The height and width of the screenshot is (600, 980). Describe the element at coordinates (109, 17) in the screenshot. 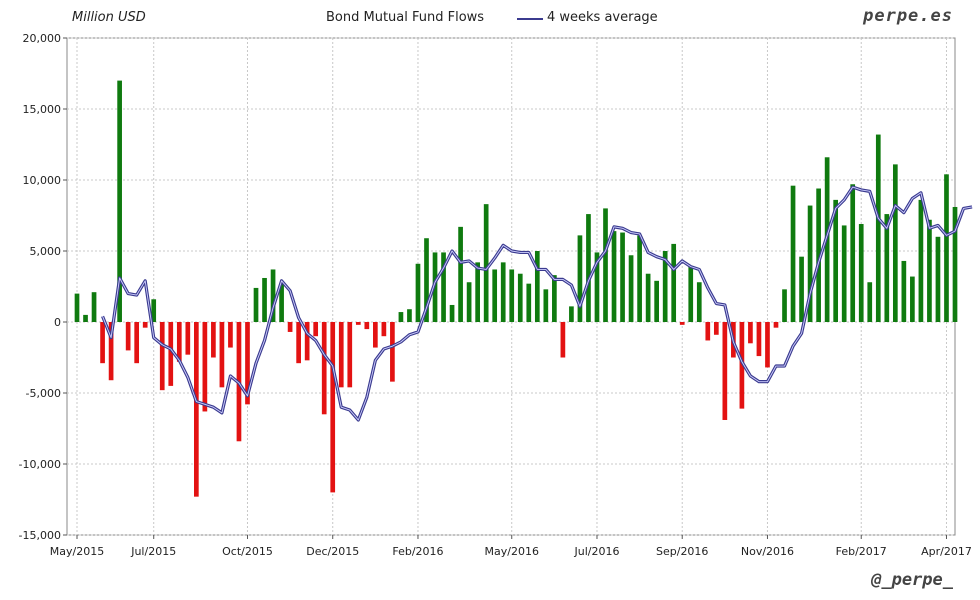

I see `y-unit-label: Million USD` at that location.